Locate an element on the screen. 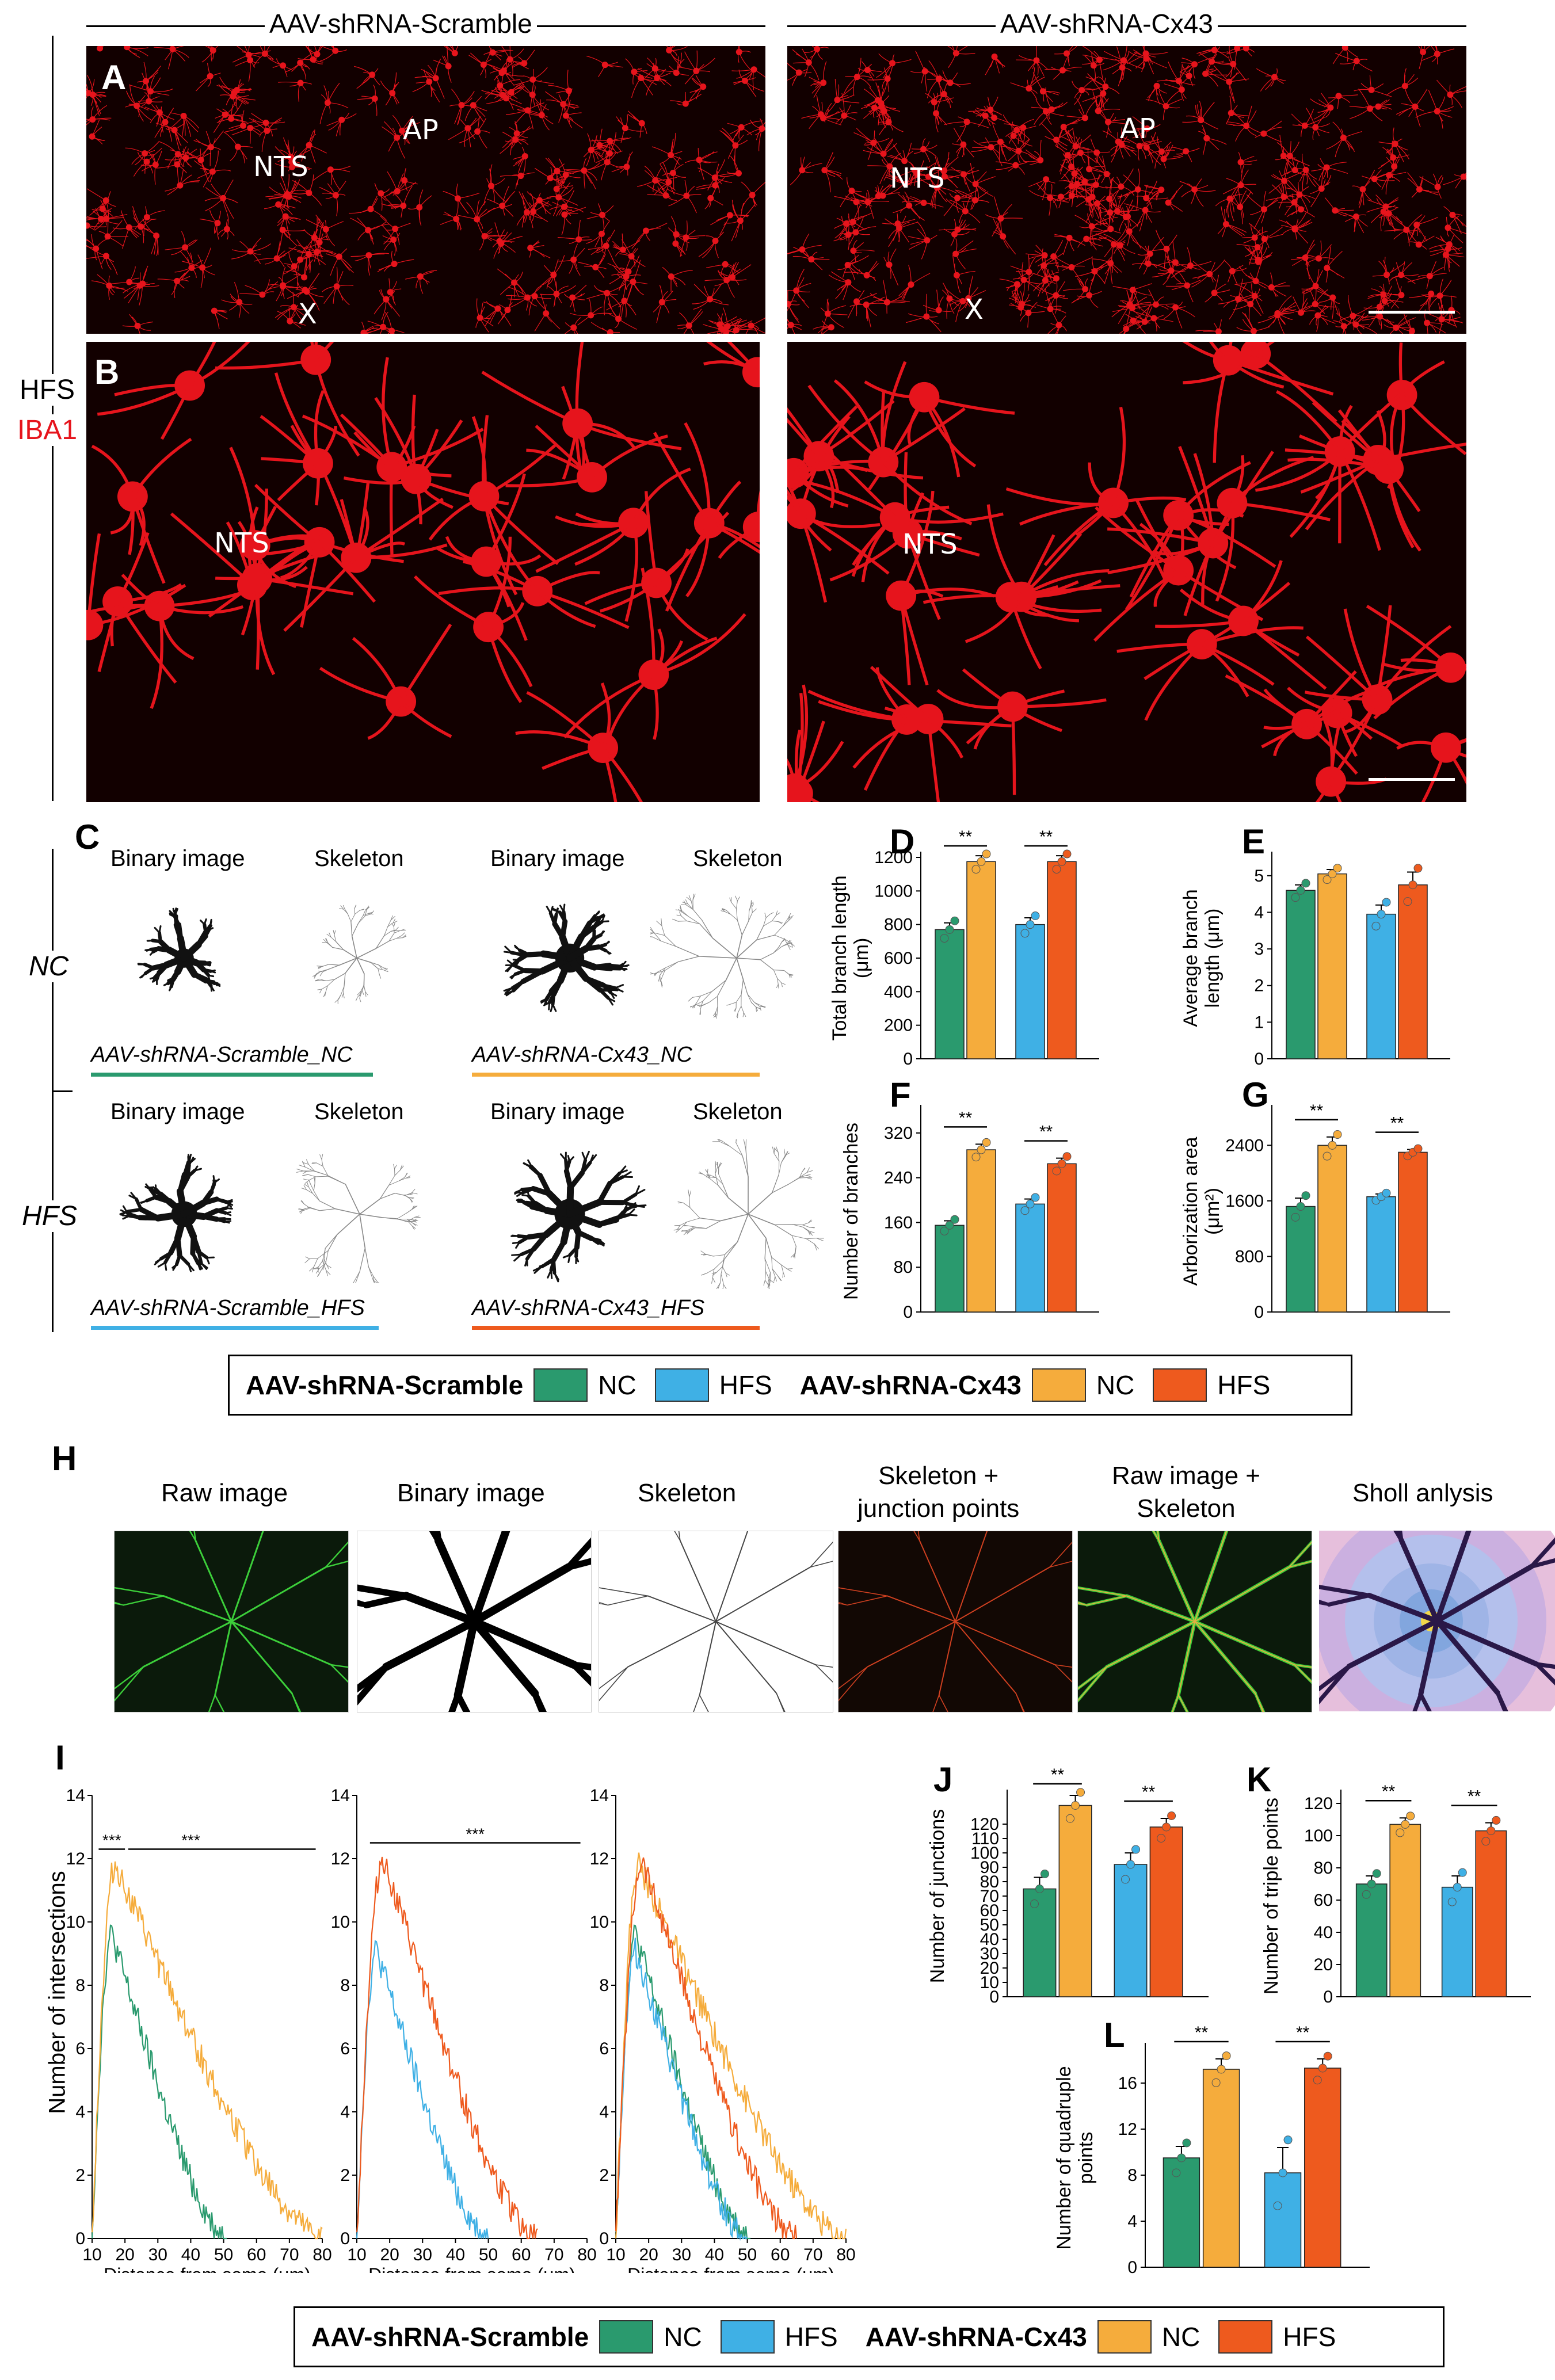 The height and width of the screenshot is (2380, 1555). bar is located at coordinates (1371, 1940).